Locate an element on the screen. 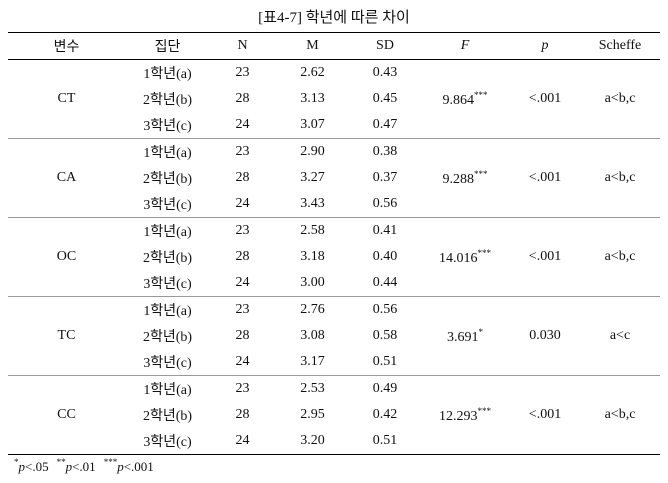 The image size is (668, 483). cell: 2.76 is located at coordinates (312, 309).